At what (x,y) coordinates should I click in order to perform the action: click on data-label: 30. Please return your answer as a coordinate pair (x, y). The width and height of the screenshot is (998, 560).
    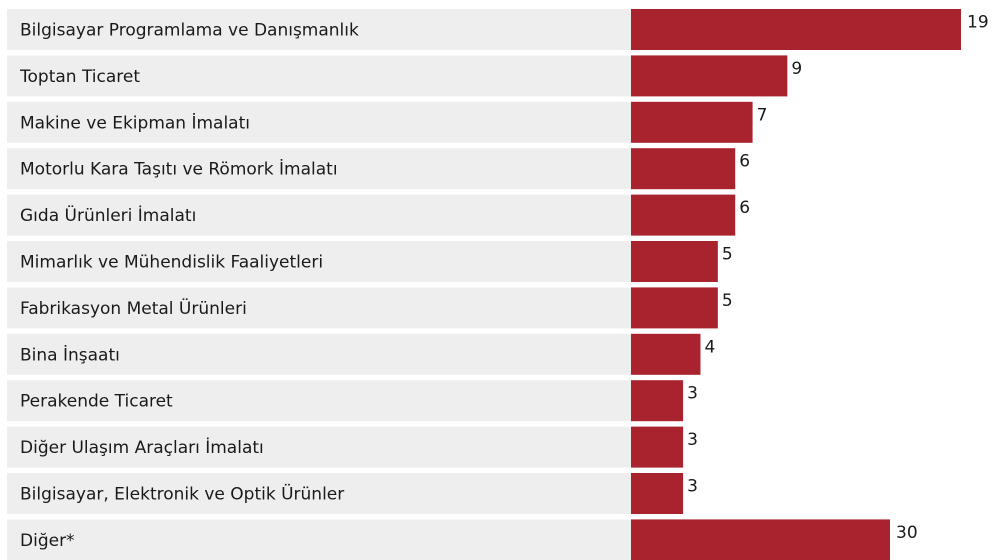
    Looking at the image, I should click on (907, 533).